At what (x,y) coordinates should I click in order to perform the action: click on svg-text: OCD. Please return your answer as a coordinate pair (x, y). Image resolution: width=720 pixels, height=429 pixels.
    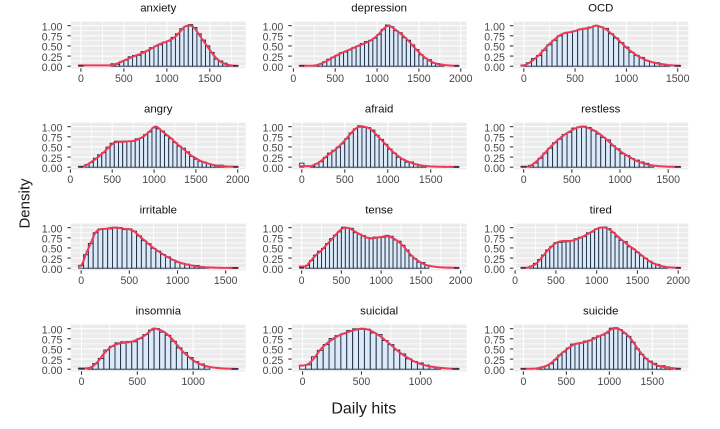
    Looking at the image, I should click on (600, 9).